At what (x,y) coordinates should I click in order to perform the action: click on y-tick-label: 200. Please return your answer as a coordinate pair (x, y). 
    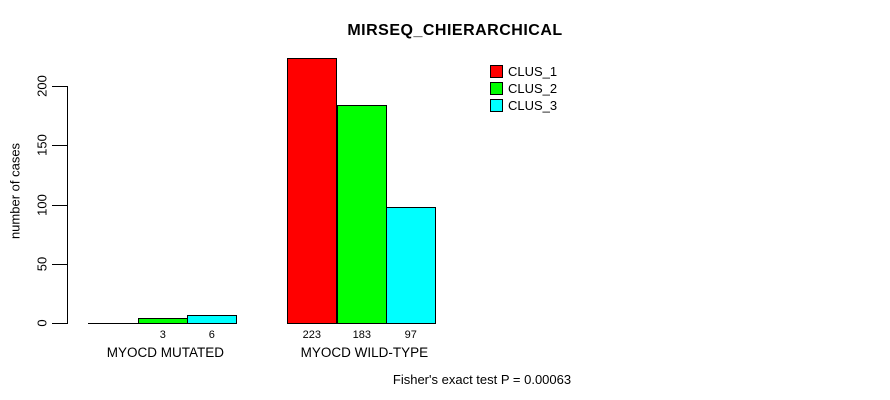
    Looking at the image, I should click on (42, 86).